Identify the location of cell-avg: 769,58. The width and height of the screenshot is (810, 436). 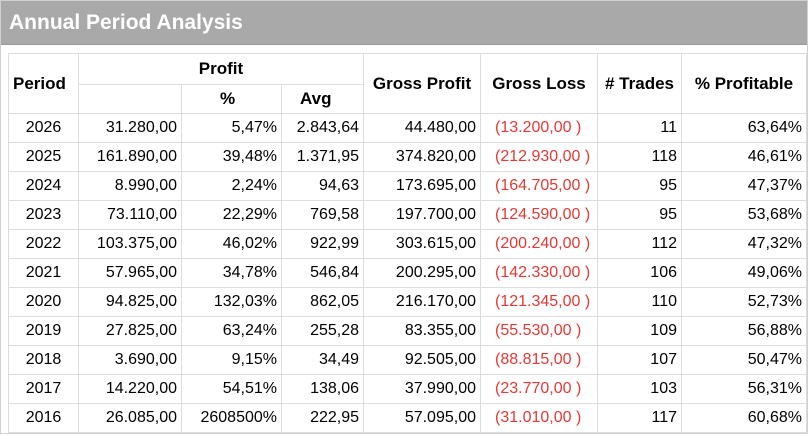
(322, 215).